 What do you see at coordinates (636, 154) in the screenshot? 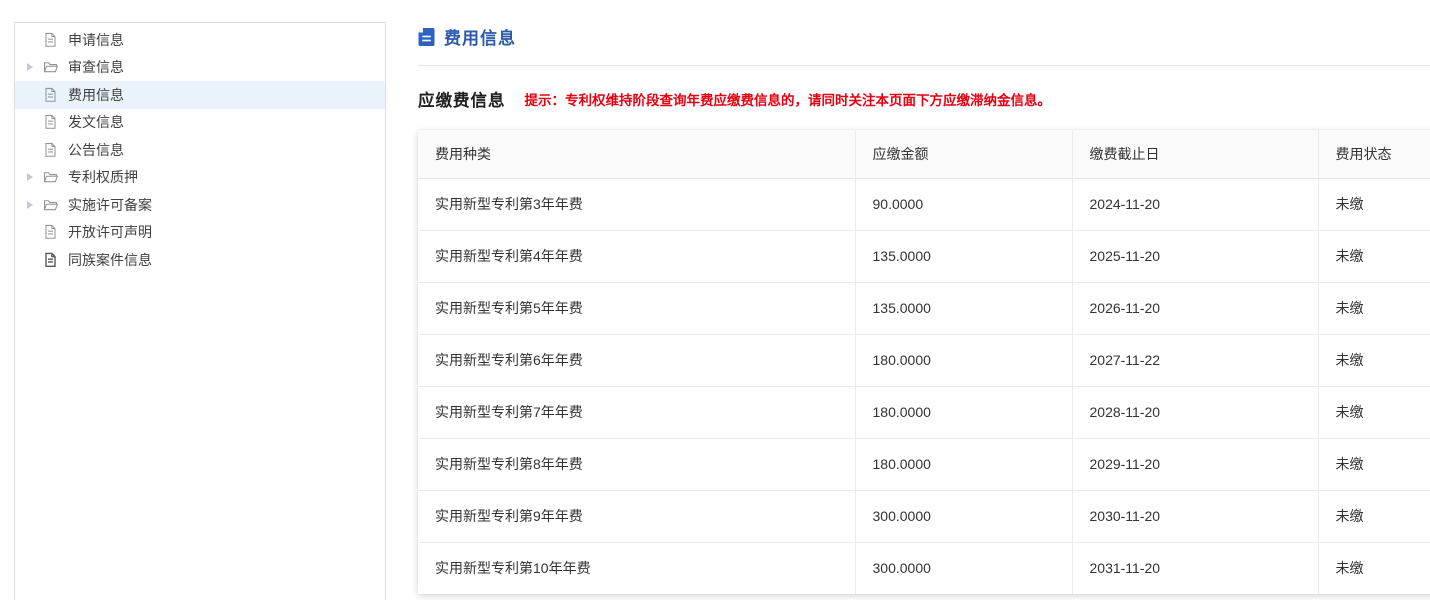
I see `column-header-0: 费用种类` at bounding box center [636, 154].